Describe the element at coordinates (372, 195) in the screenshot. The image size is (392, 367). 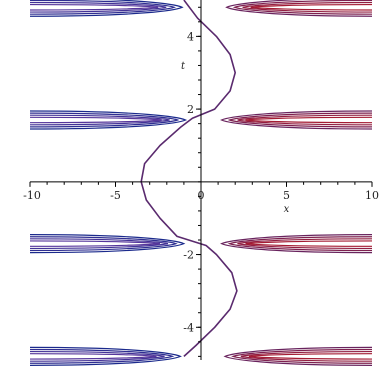
I see `x-tick-label: 10` at that location.